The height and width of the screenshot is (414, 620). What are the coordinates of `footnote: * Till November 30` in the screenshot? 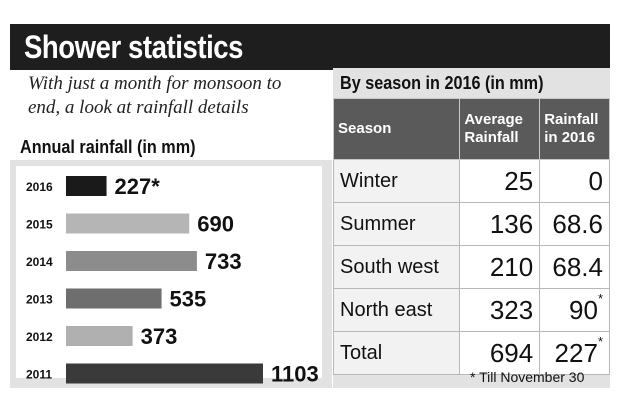 It's located at (527, 377).